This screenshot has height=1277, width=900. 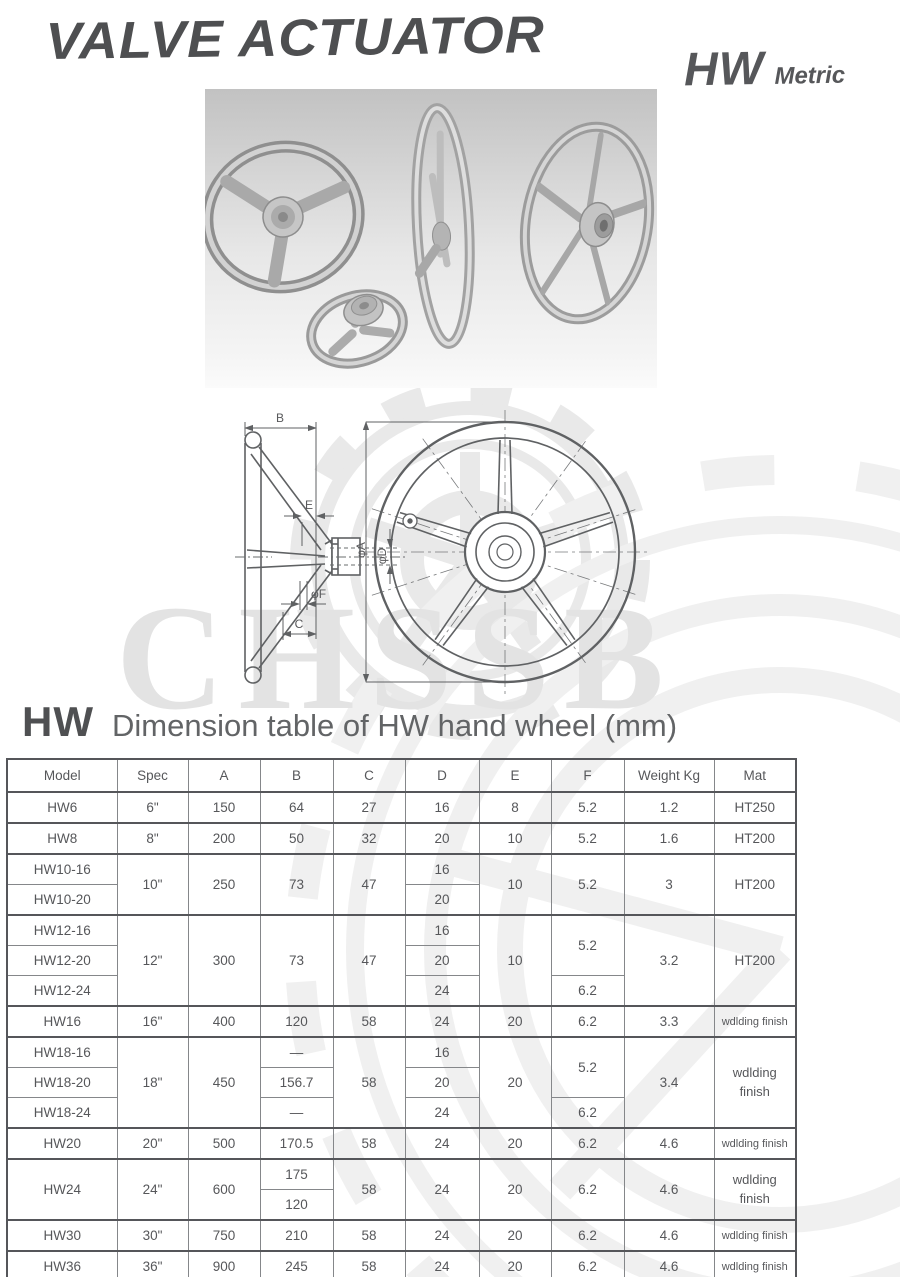 What do you see at coordinates (152, 884) in the screenshot?
I see `table-cell: 10"` at bounding box center [152, 884].